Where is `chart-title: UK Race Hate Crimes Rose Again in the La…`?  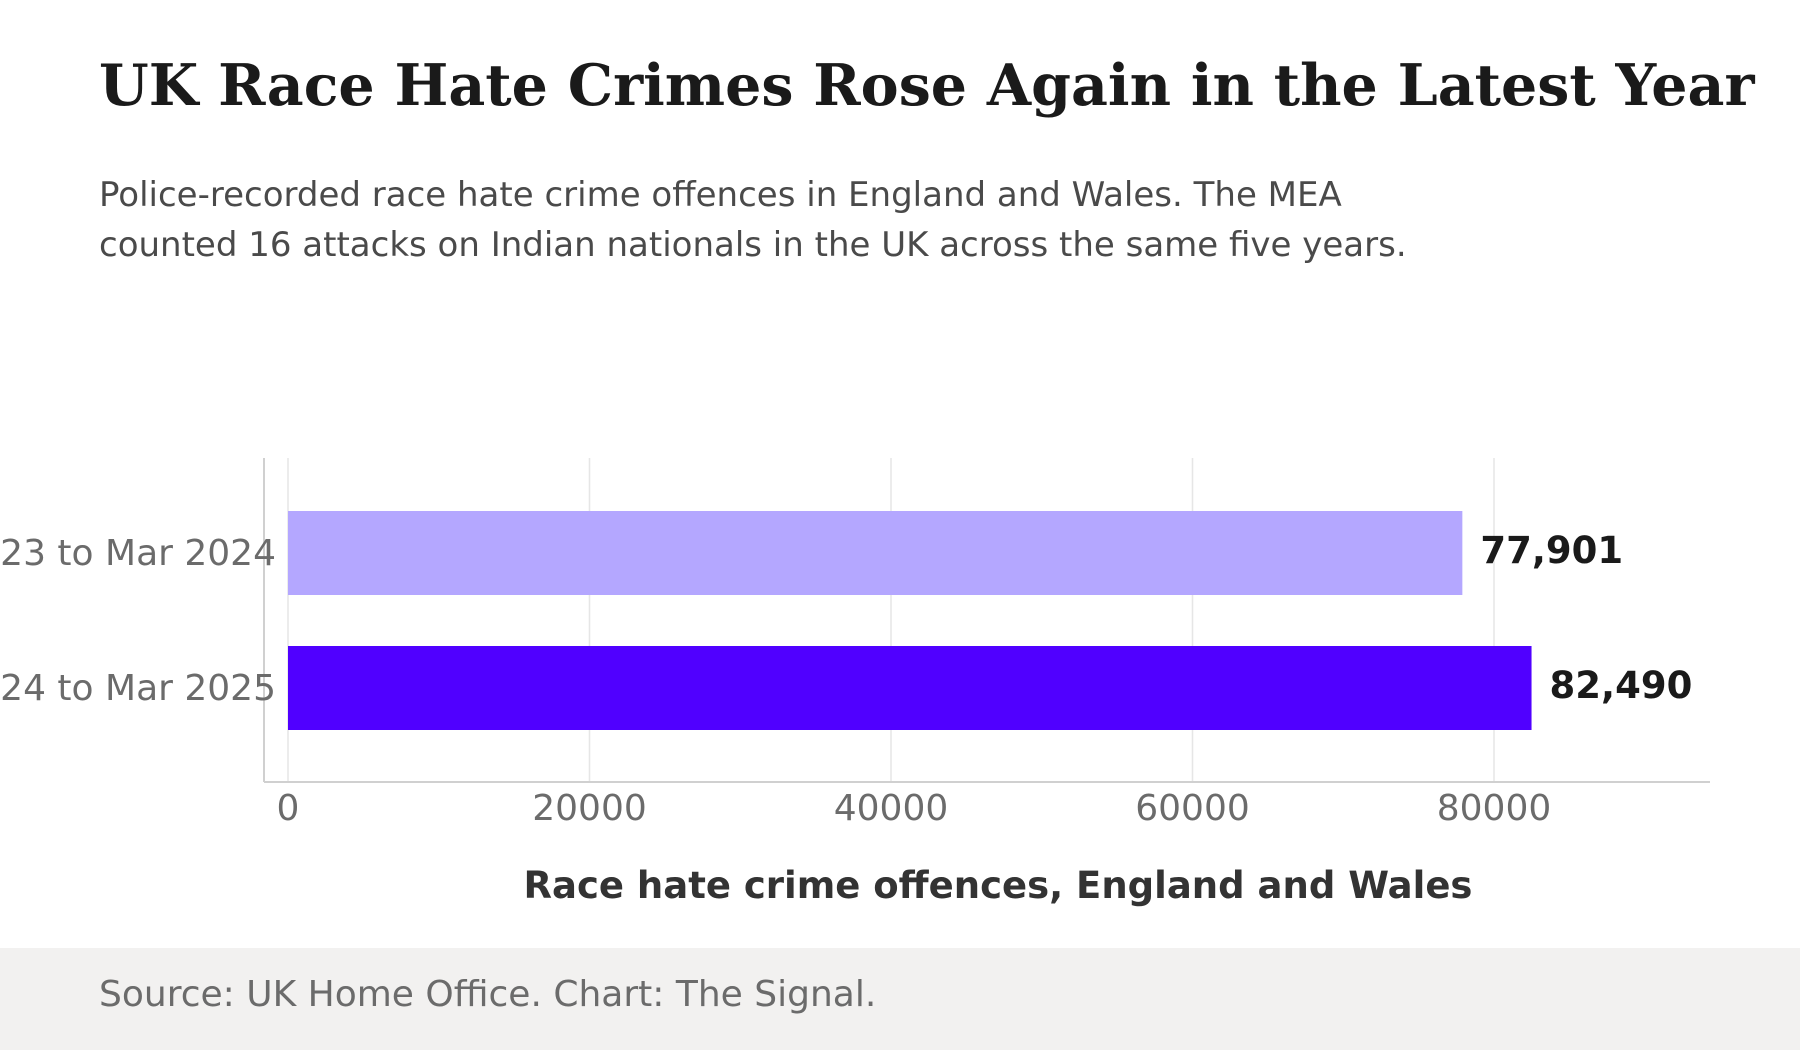
chart-title: UK Race Hate Crimes Rose Again in the La… is located at coordinates (927, 85).